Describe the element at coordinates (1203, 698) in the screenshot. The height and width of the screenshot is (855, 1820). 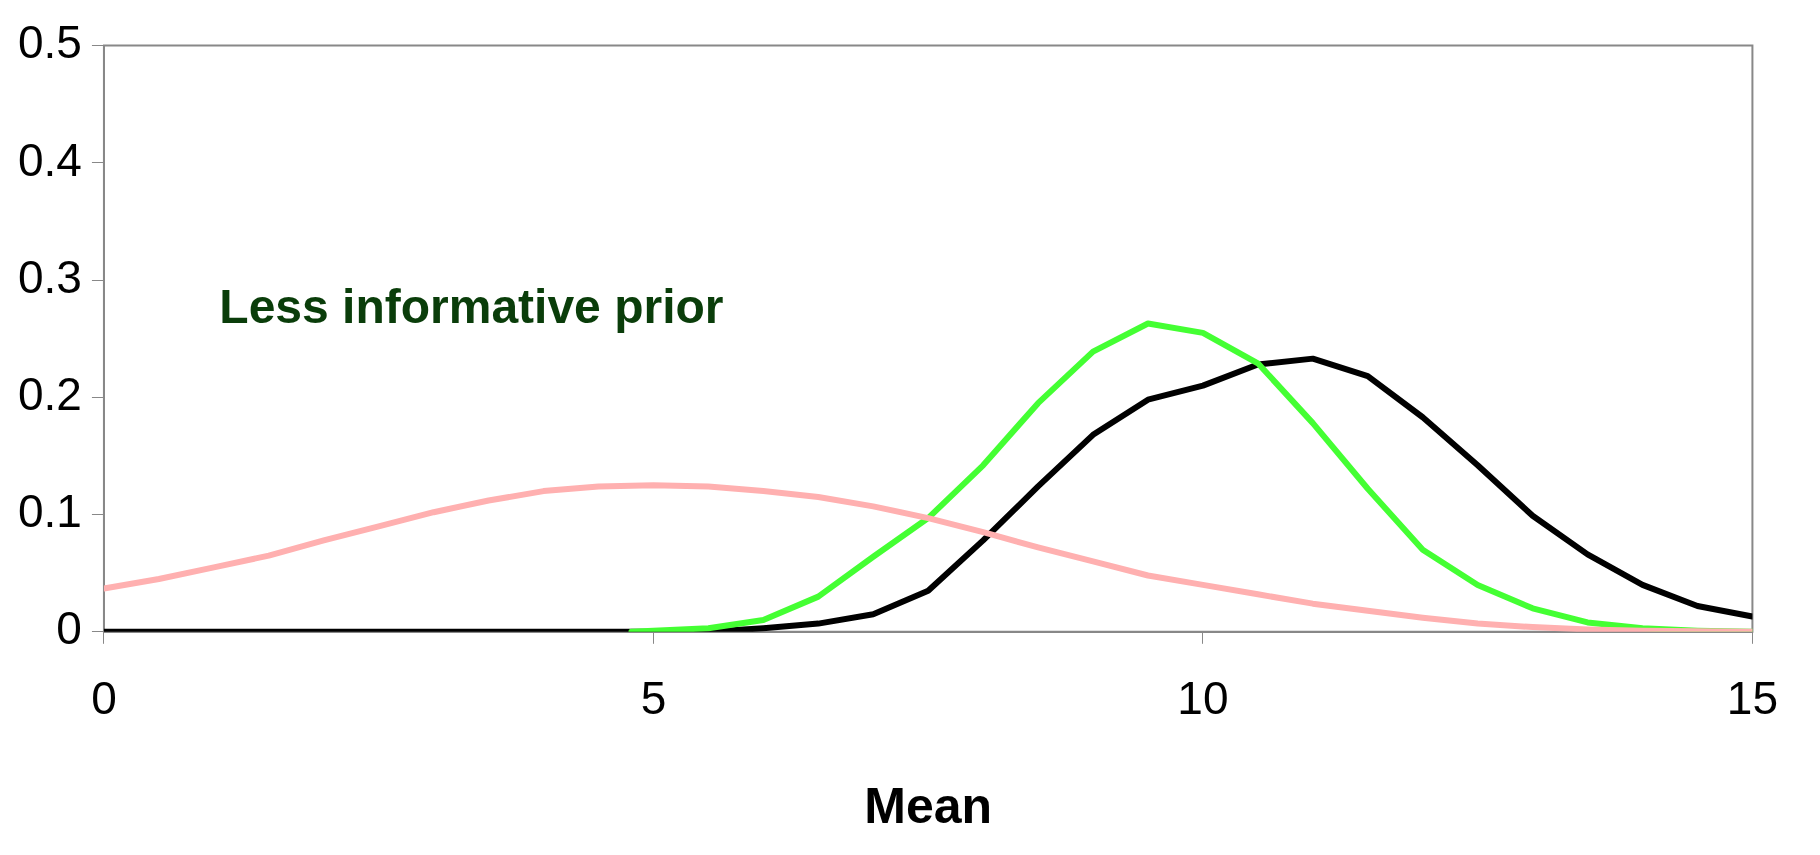
I see `x-tick-label: 10` at that location.